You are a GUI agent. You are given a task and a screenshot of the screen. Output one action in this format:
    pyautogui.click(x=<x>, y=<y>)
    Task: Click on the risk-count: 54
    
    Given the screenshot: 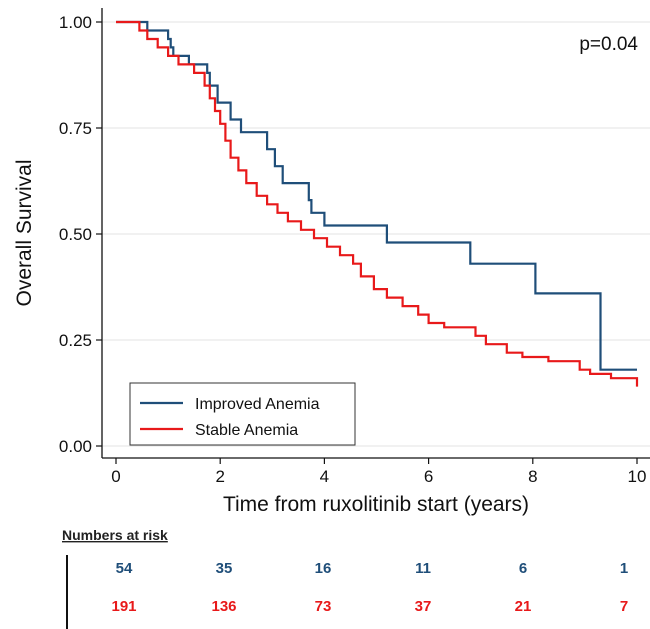 What is the action you would take?
    pyautogui.click(x=124, y=568)
    